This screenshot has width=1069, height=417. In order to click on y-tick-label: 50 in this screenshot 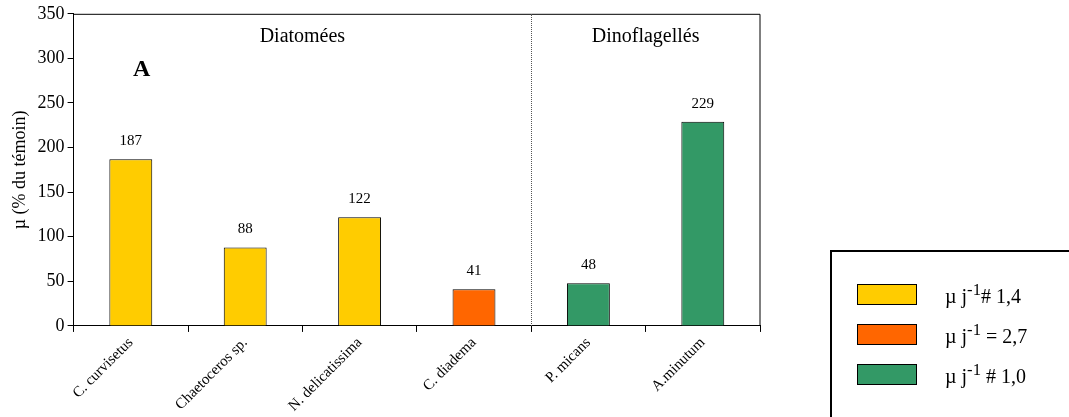, I will do `click(55, 280)`.